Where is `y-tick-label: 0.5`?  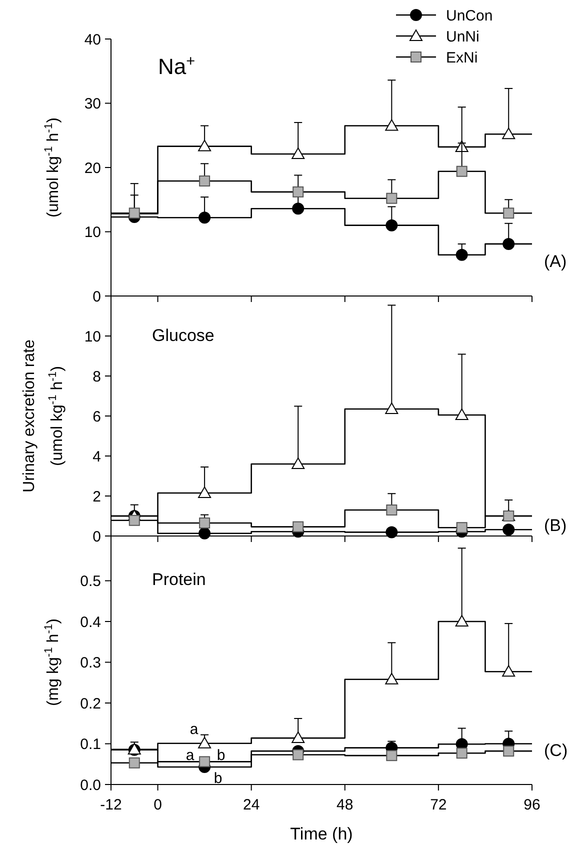
y-tick-label: 0.5 is located at coordinates (90, 581).